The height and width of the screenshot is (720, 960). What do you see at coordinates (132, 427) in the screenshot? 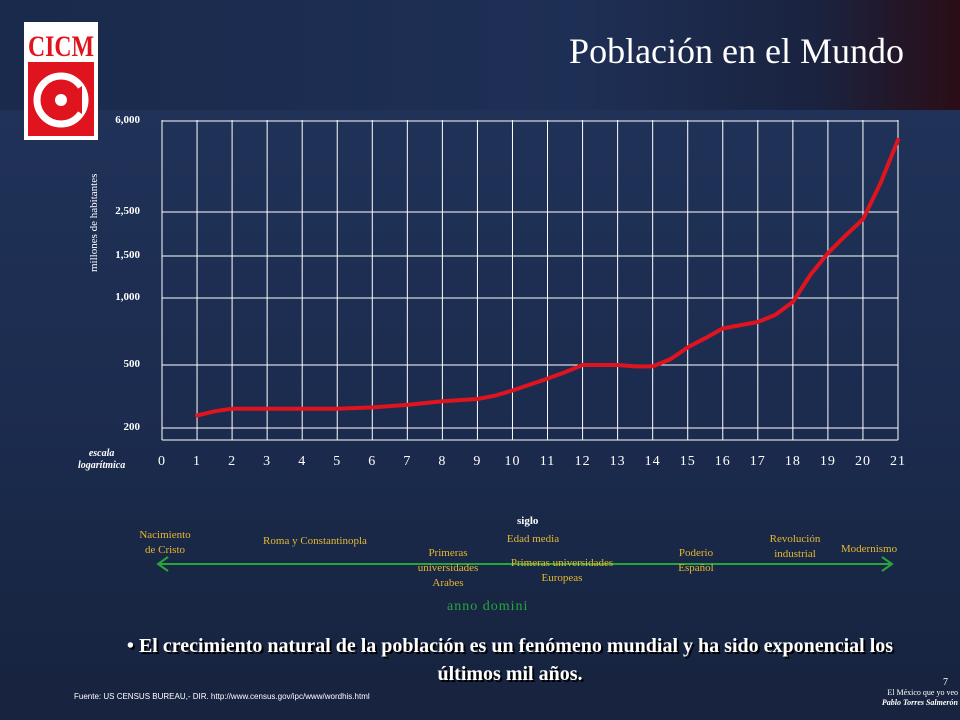
I see `y-tick-label: 200` at bounding box center [132, 427].